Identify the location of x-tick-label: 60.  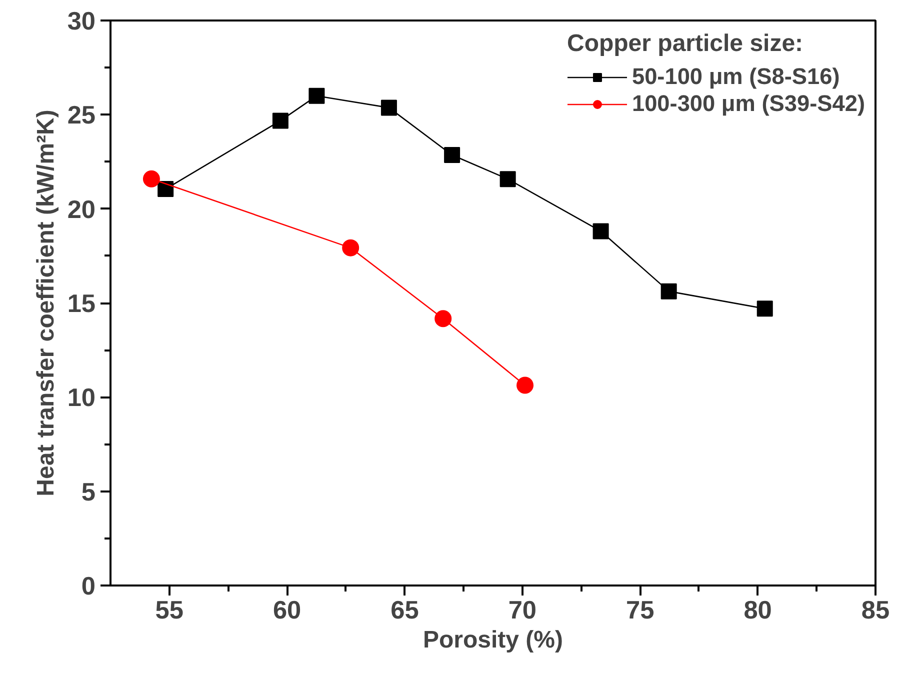
(287, 610).